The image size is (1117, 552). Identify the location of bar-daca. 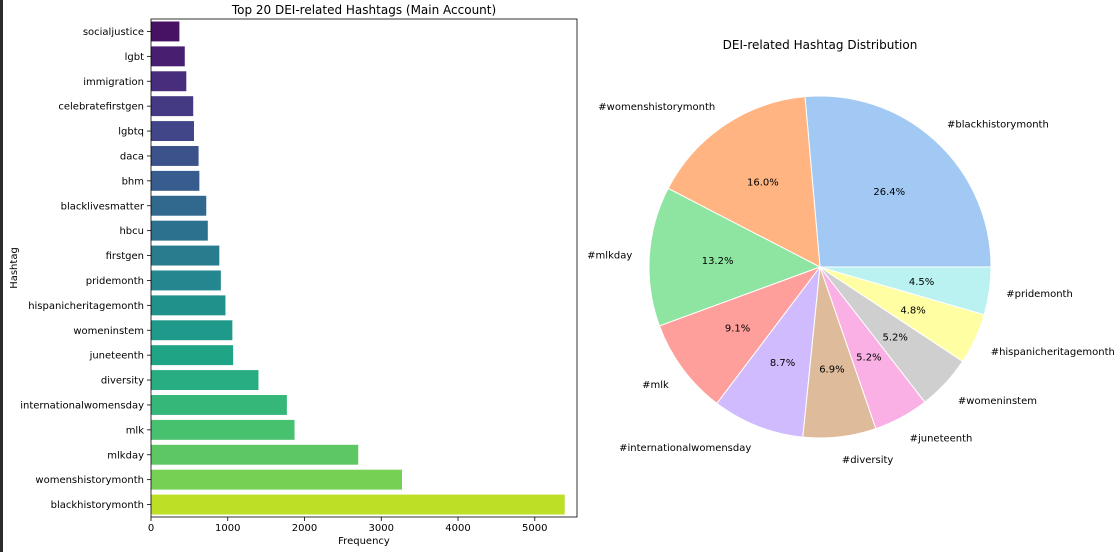
(175, 155).